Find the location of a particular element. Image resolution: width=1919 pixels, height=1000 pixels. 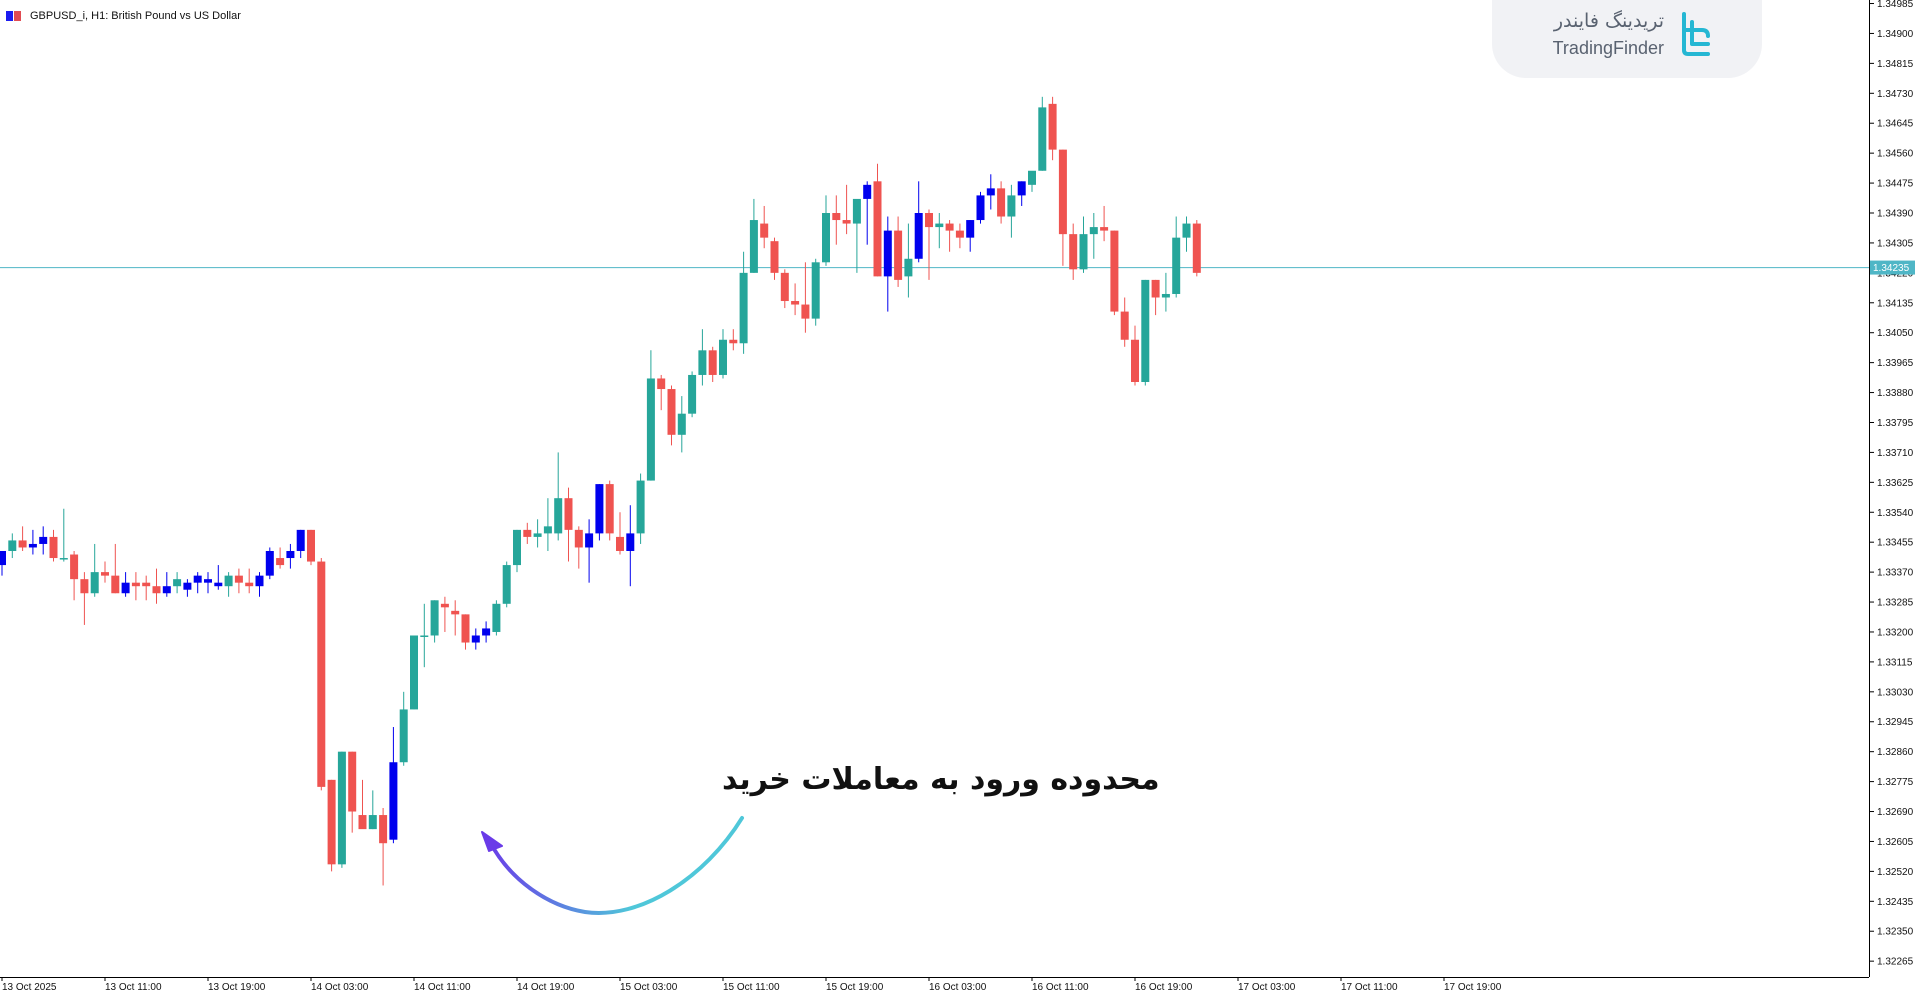

x-tick-label: 13 Oct 19:00 is located at coordinates (237, 987).